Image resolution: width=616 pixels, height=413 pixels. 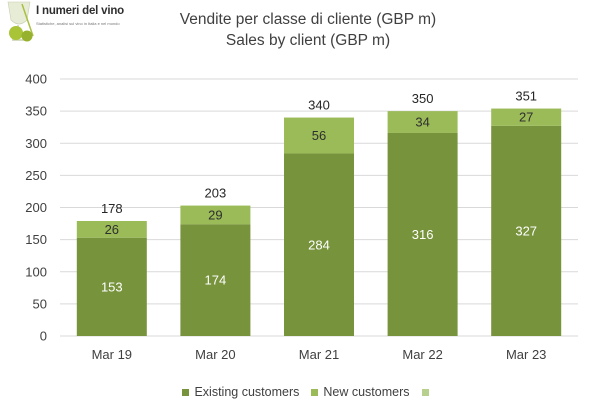 I want to click on legend-item-new: New customers, so click(x=360, y=392).